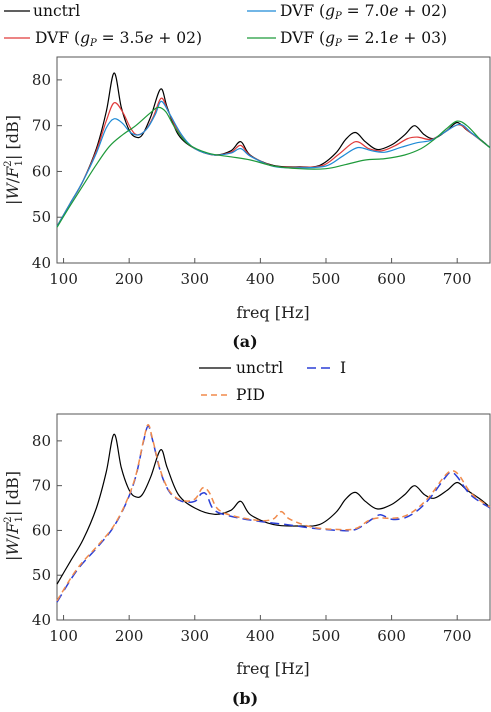 The height and width of the screenshot is (712, 491). Describe the element at coordinates (260, 279) in the screenshot. I see `x-tick-label-a: 400` at that location.